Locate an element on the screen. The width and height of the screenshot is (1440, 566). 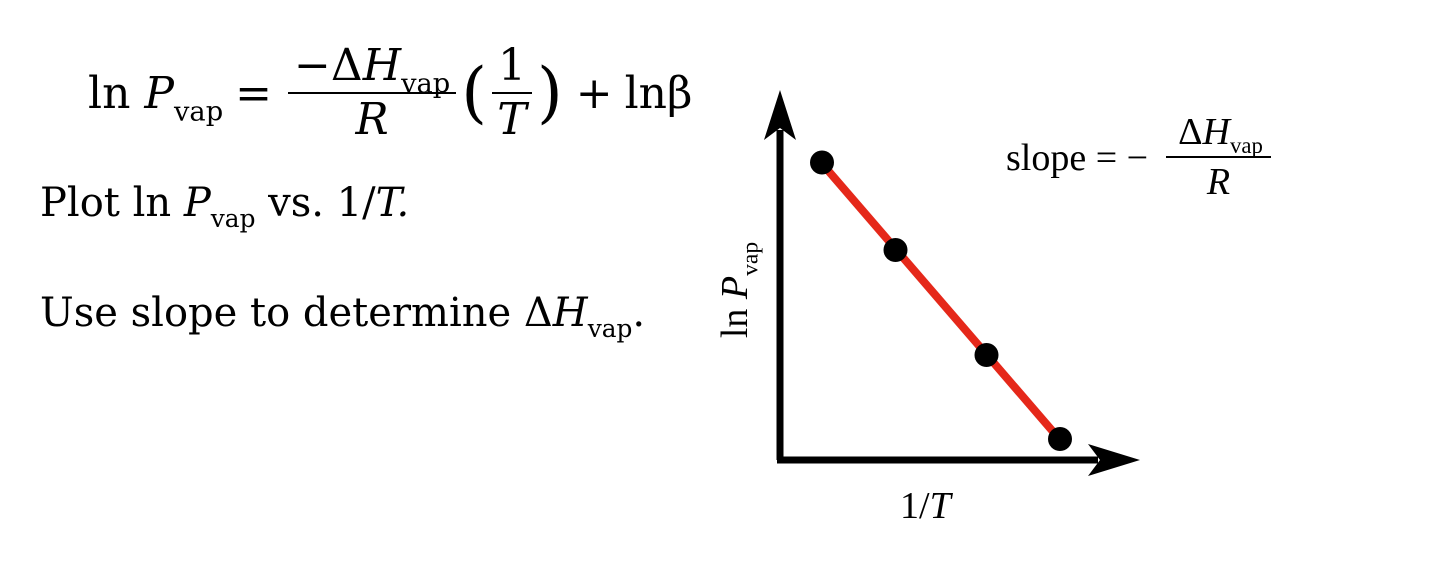
plot-instruction-var: P is located at coordinates (197, 203).